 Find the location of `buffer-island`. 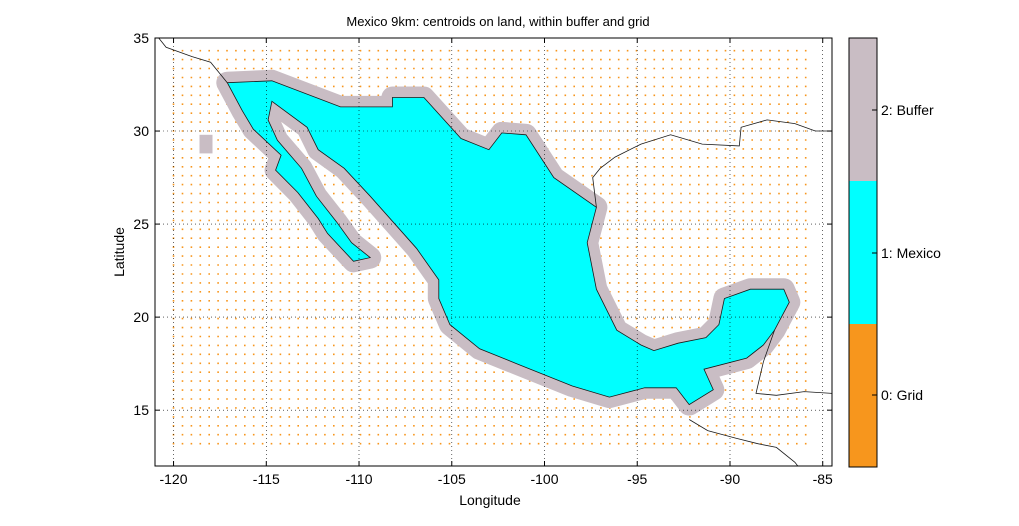

buffer-island is located at coordinates (206, 144).